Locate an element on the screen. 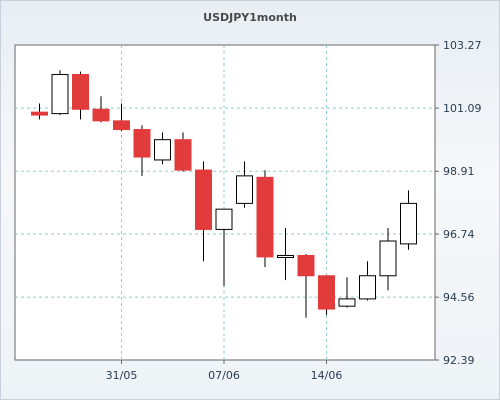 The height and width of the screenshot is (401, 500). y-tick-label: 92.39 is located at coordinates (459, 360).